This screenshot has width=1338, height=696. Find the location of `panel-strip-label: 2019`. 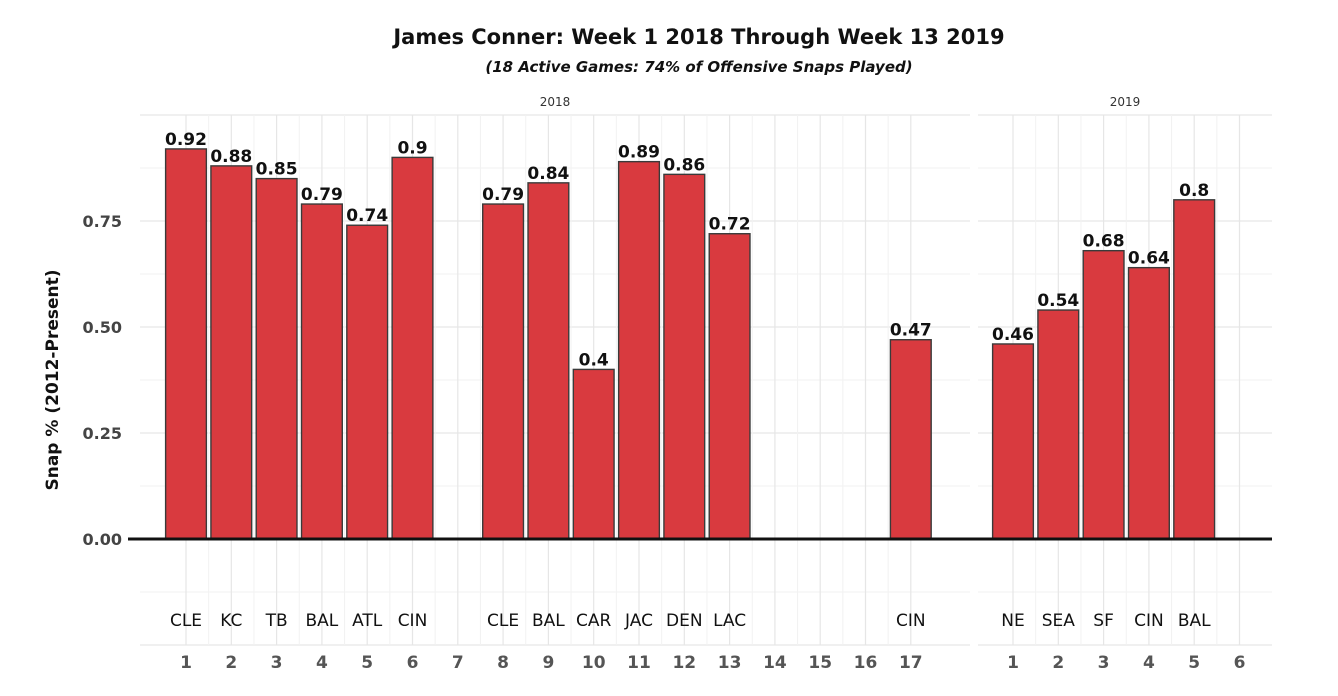

panel-strip-label: 2019 is located at coordinates (1125, 102).